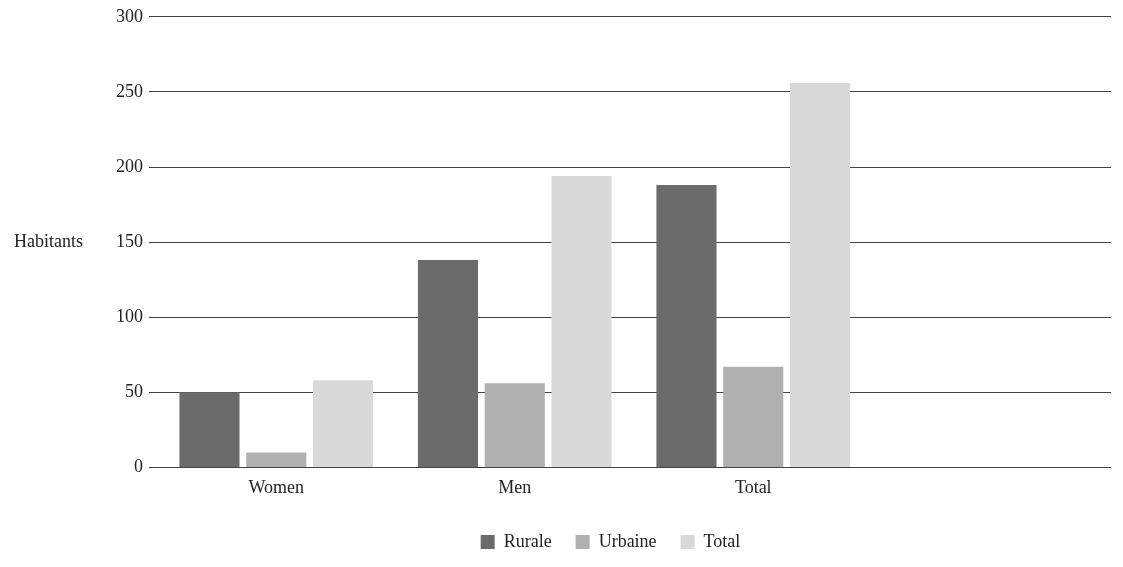  I want to click on y-tick-label: 0, so click(138, 466).